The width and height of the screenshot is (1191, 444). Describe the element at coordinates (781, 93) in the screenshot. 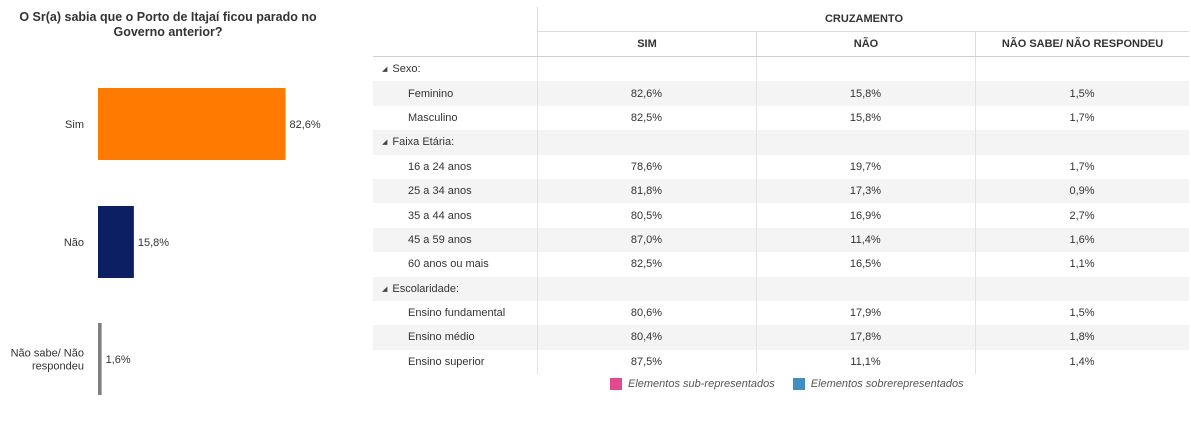

I see `table-row: 82,6% 15,8% 1,5% Feminino` at that location.